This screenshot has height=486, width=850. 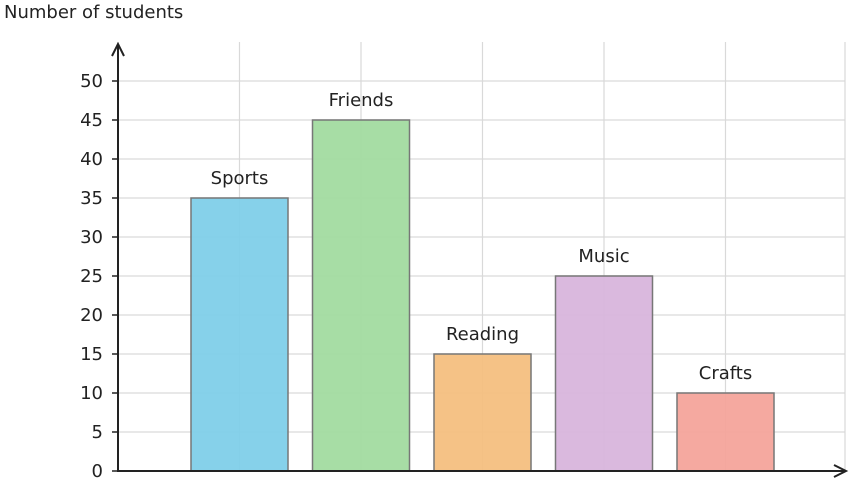 What do you see at coordinates (361, 100) in the screenshot?
I see `bar-label: Friends` at bounding box center [361, 100].